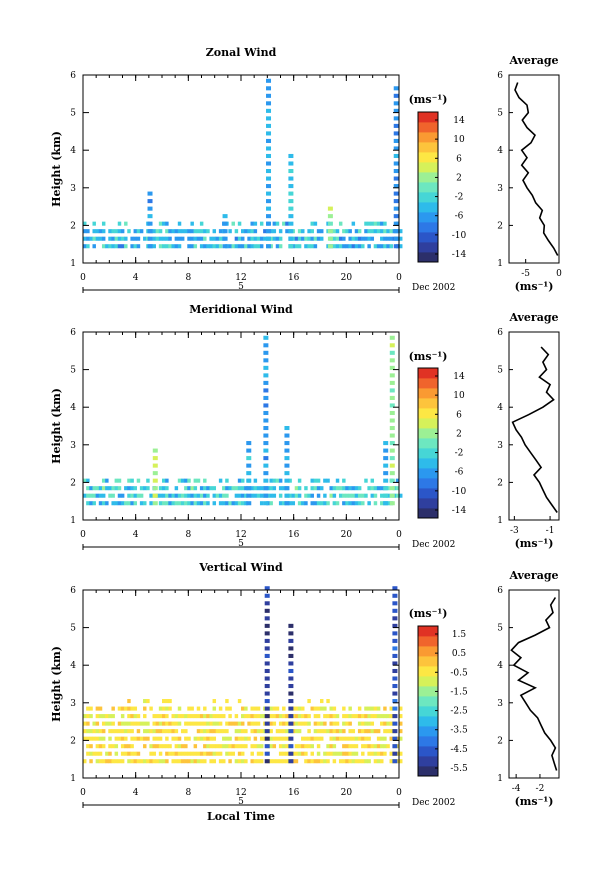 Image resolution: width=612 pixels, height=873 pixels. Describe the element at coordinates (294, 278) in the screenshot. I see `x-tick-label: 16` at that location.